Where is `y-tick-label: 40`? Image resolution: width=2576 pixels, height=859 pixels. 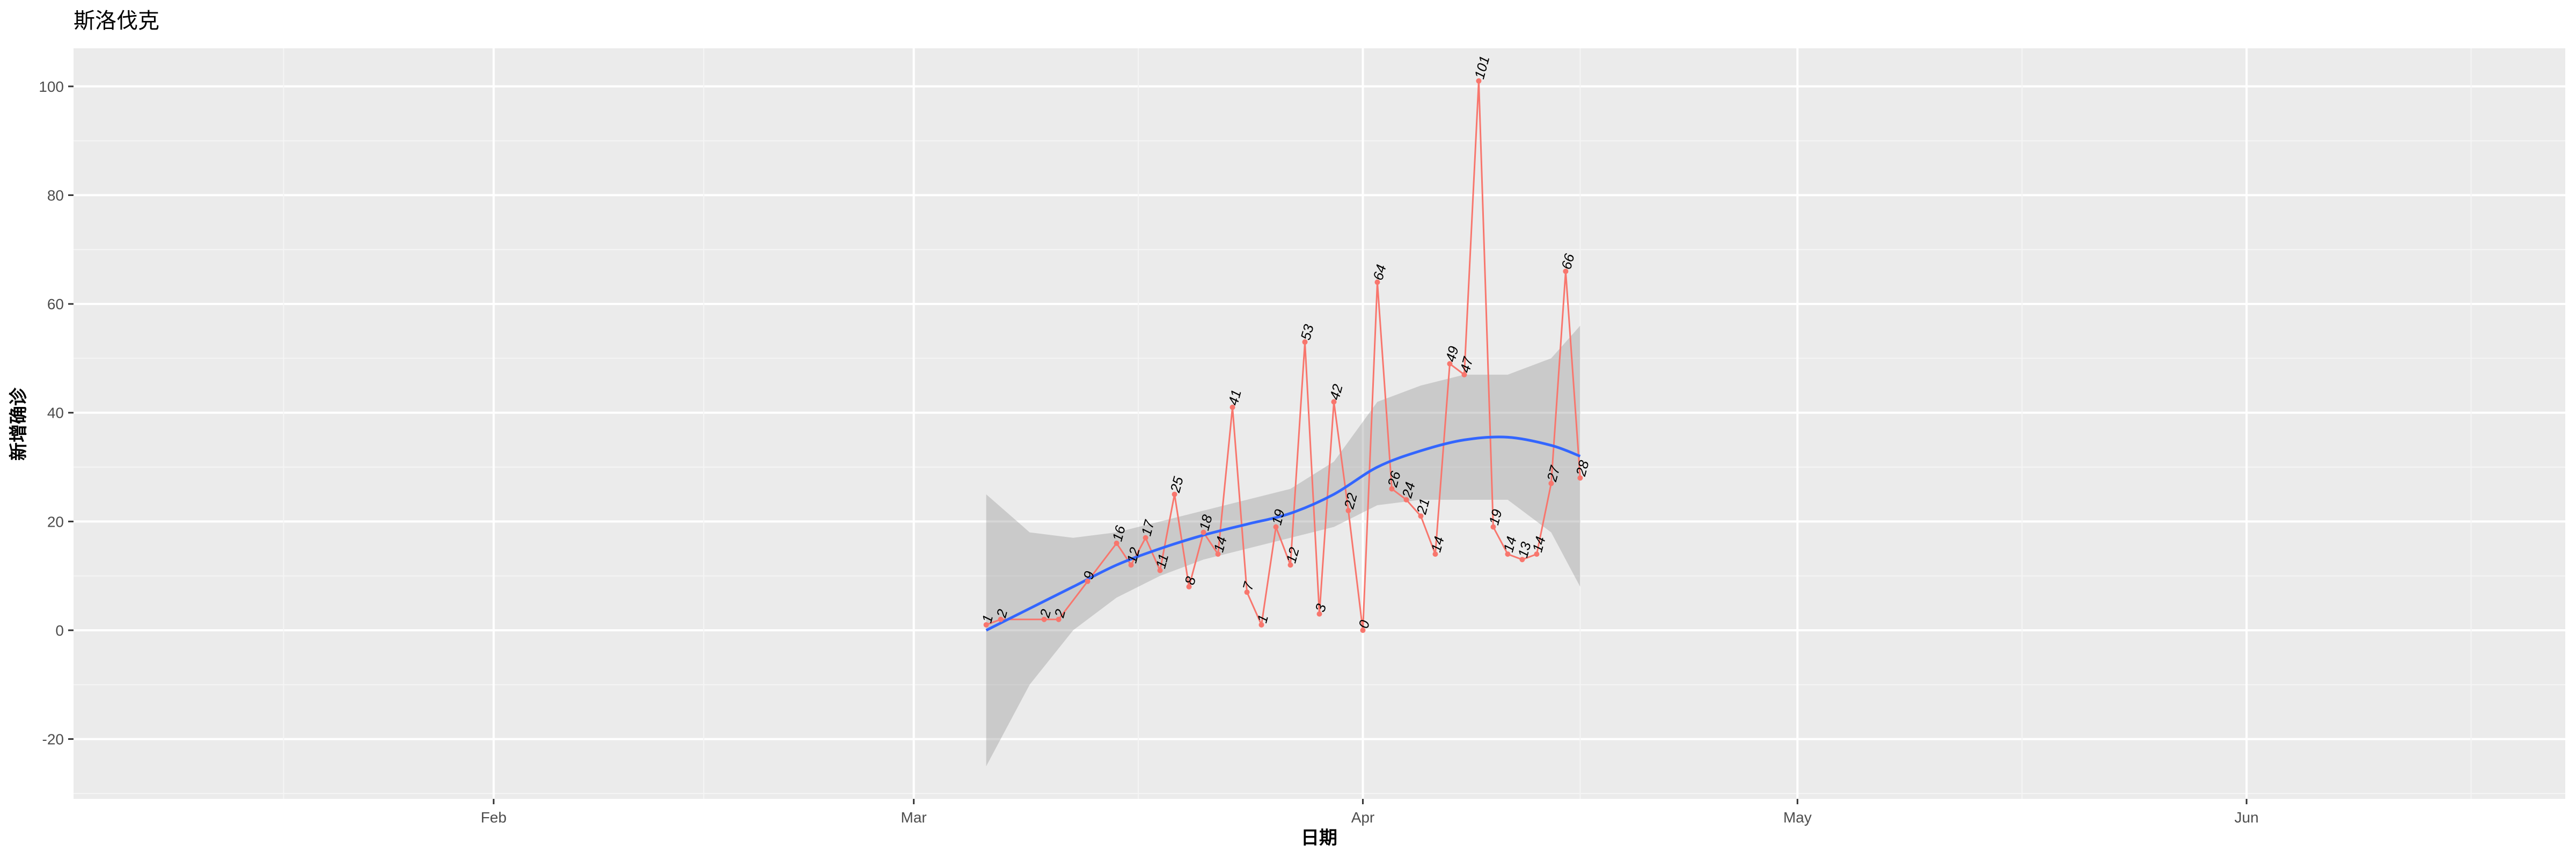 y-tick-label: 40 is located at coordinates (55, 413).